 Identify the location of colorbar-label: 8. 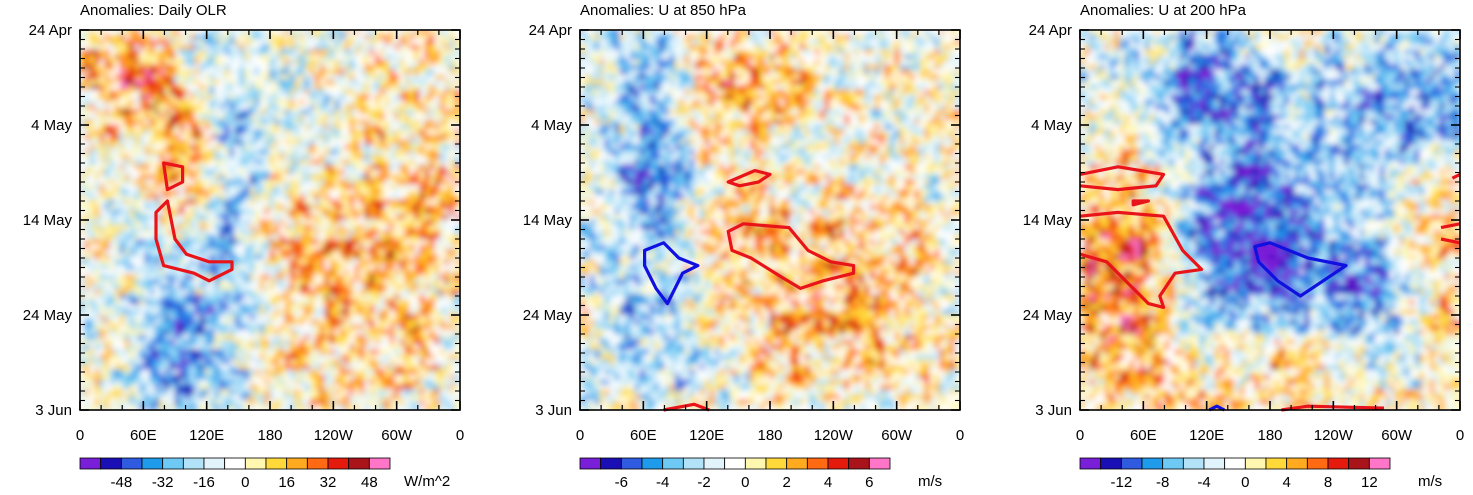
(1328, 482).